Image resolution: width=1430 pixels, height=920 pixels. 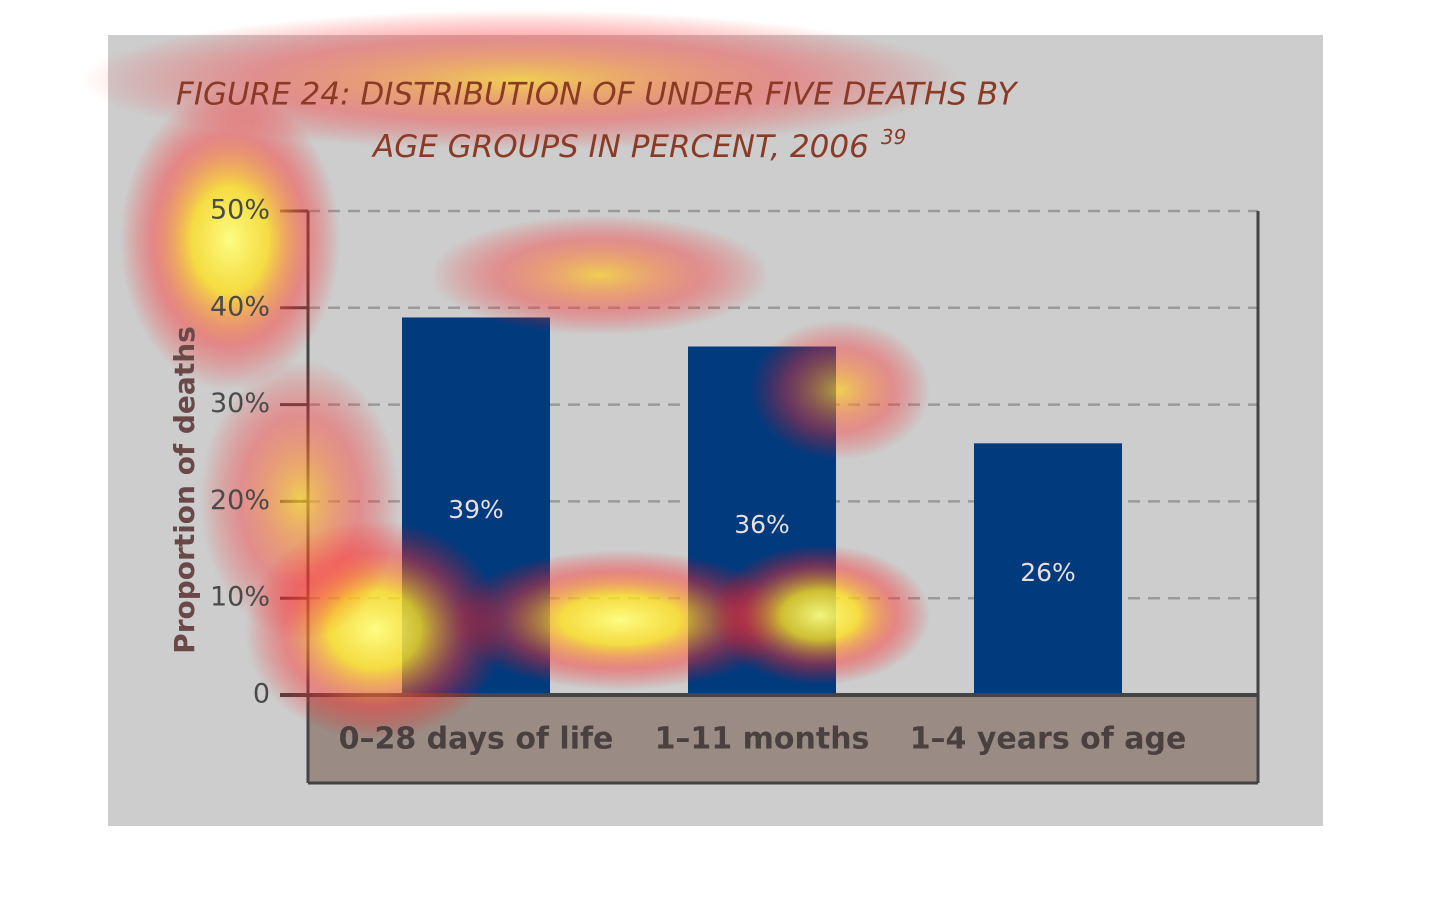 What do you see at coordinates (620, 147) in the screenshot?
I see `title-line: AGE GROUPS IN PERCENT, 2006` at bounding box center [620, 147].